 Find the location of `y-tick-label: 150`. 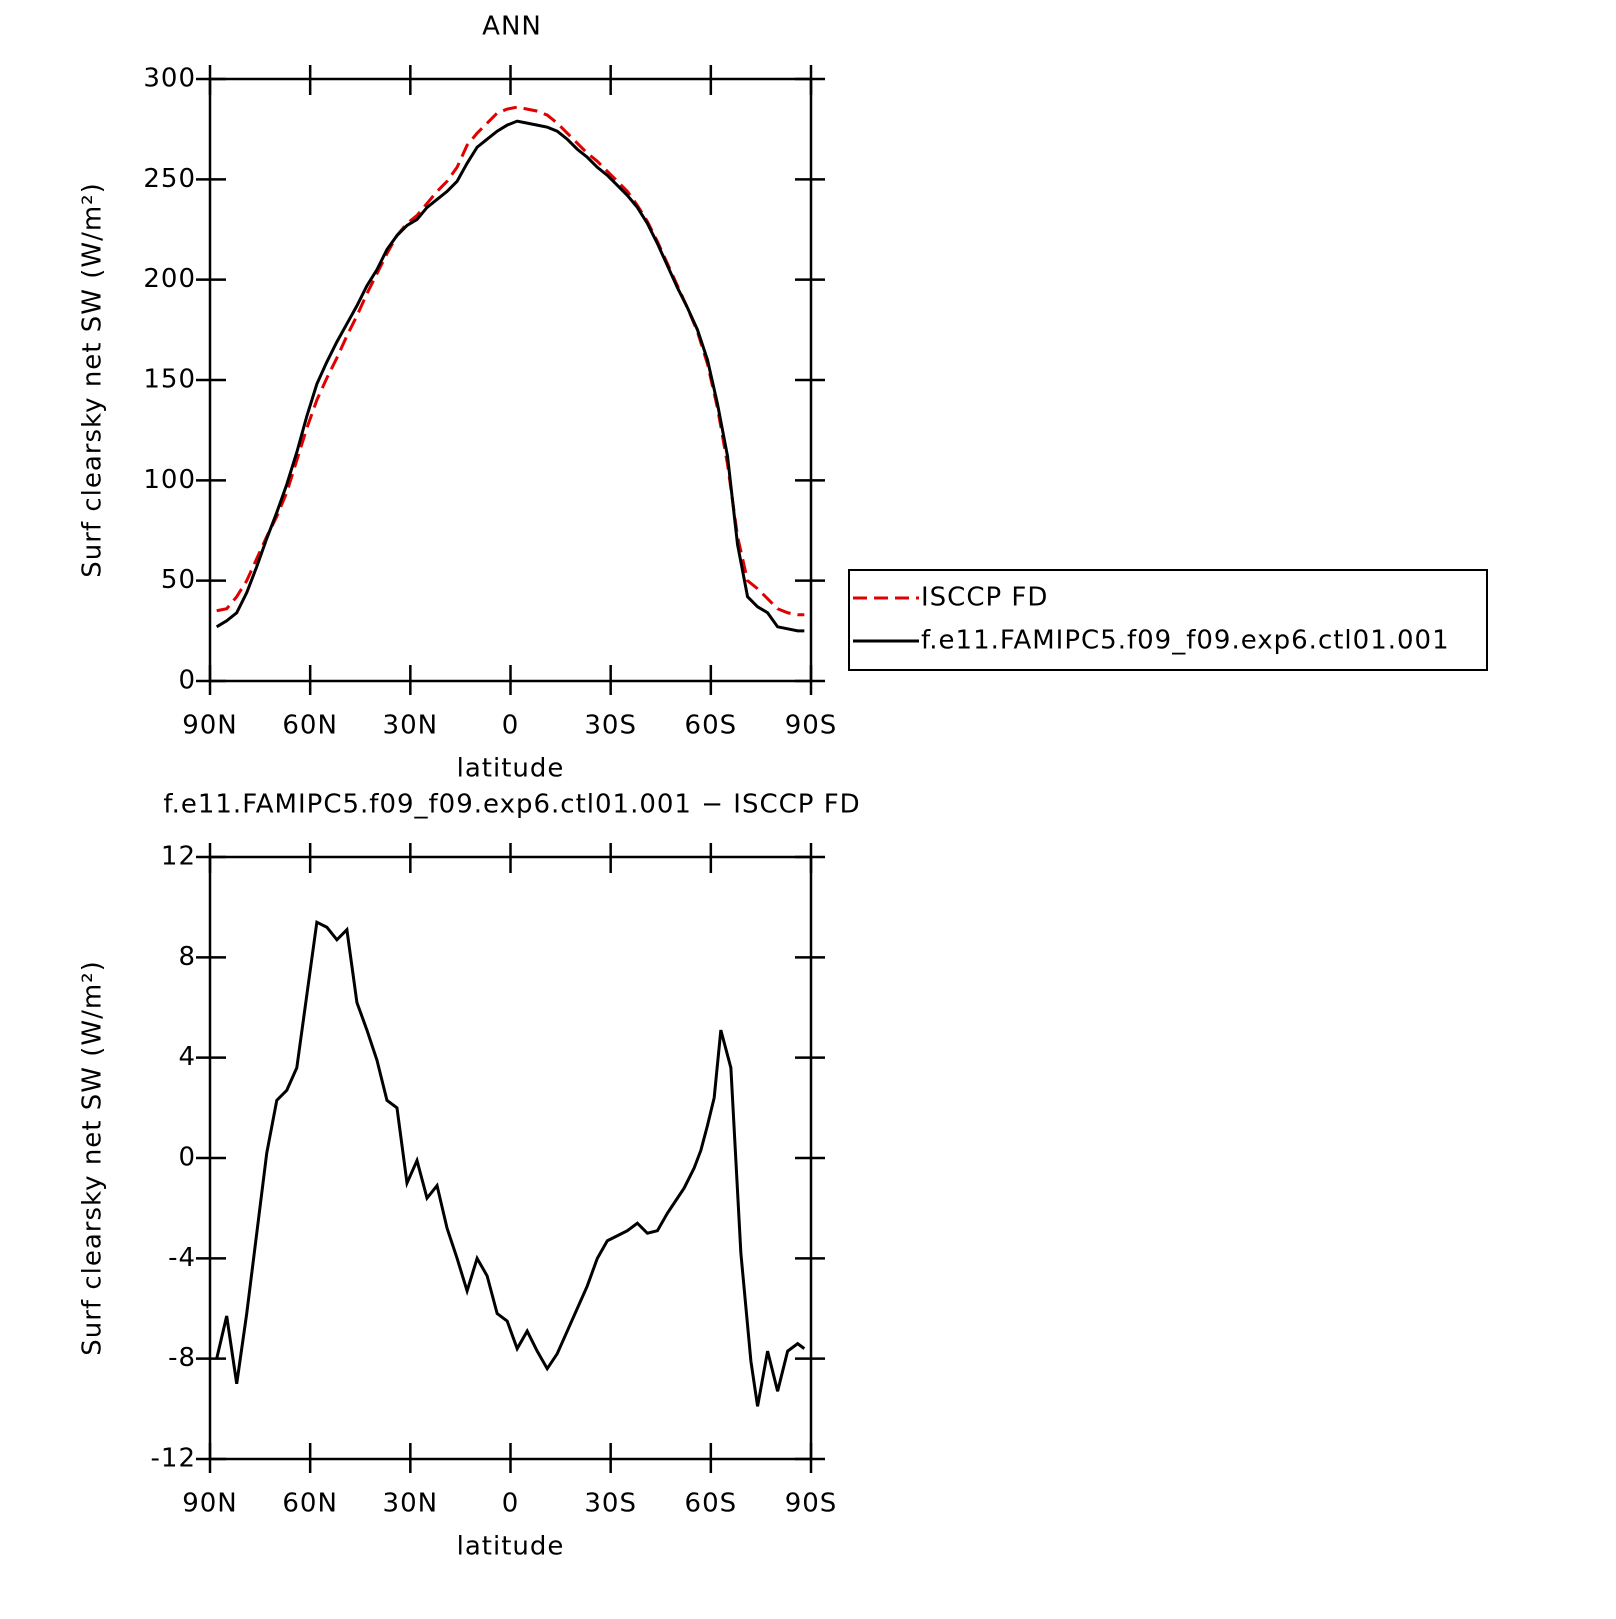

y-tick-label: 150 is located at coordinates (169, 380).